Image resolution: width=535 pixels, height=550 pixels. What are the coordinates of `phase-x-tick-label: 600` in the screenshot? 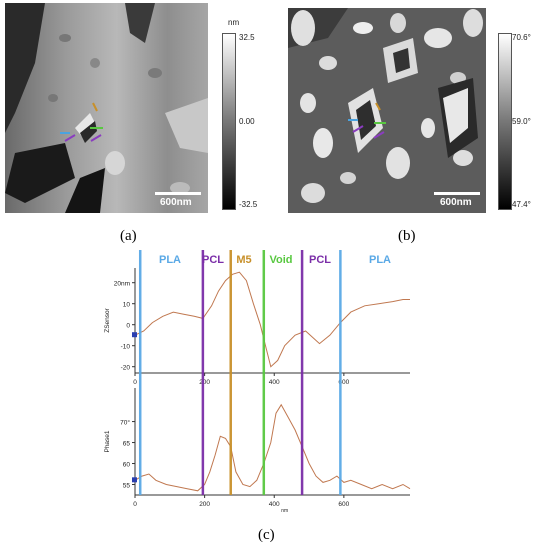 It's located at (343, 504).